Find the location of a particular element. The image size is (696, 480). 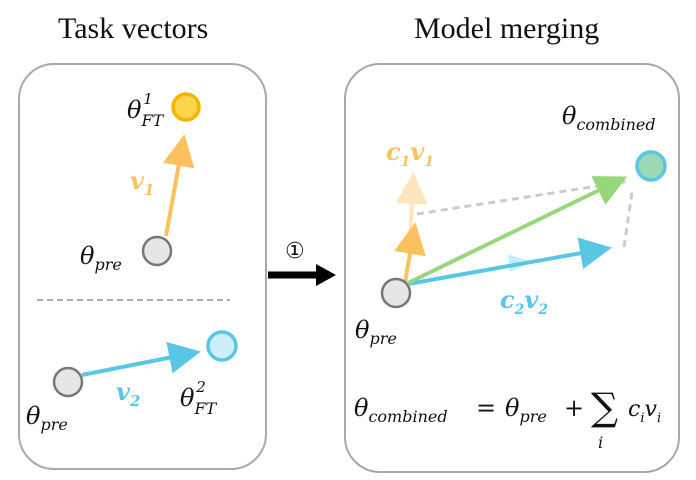

v1-arrow is located at coordinates (178, 185).